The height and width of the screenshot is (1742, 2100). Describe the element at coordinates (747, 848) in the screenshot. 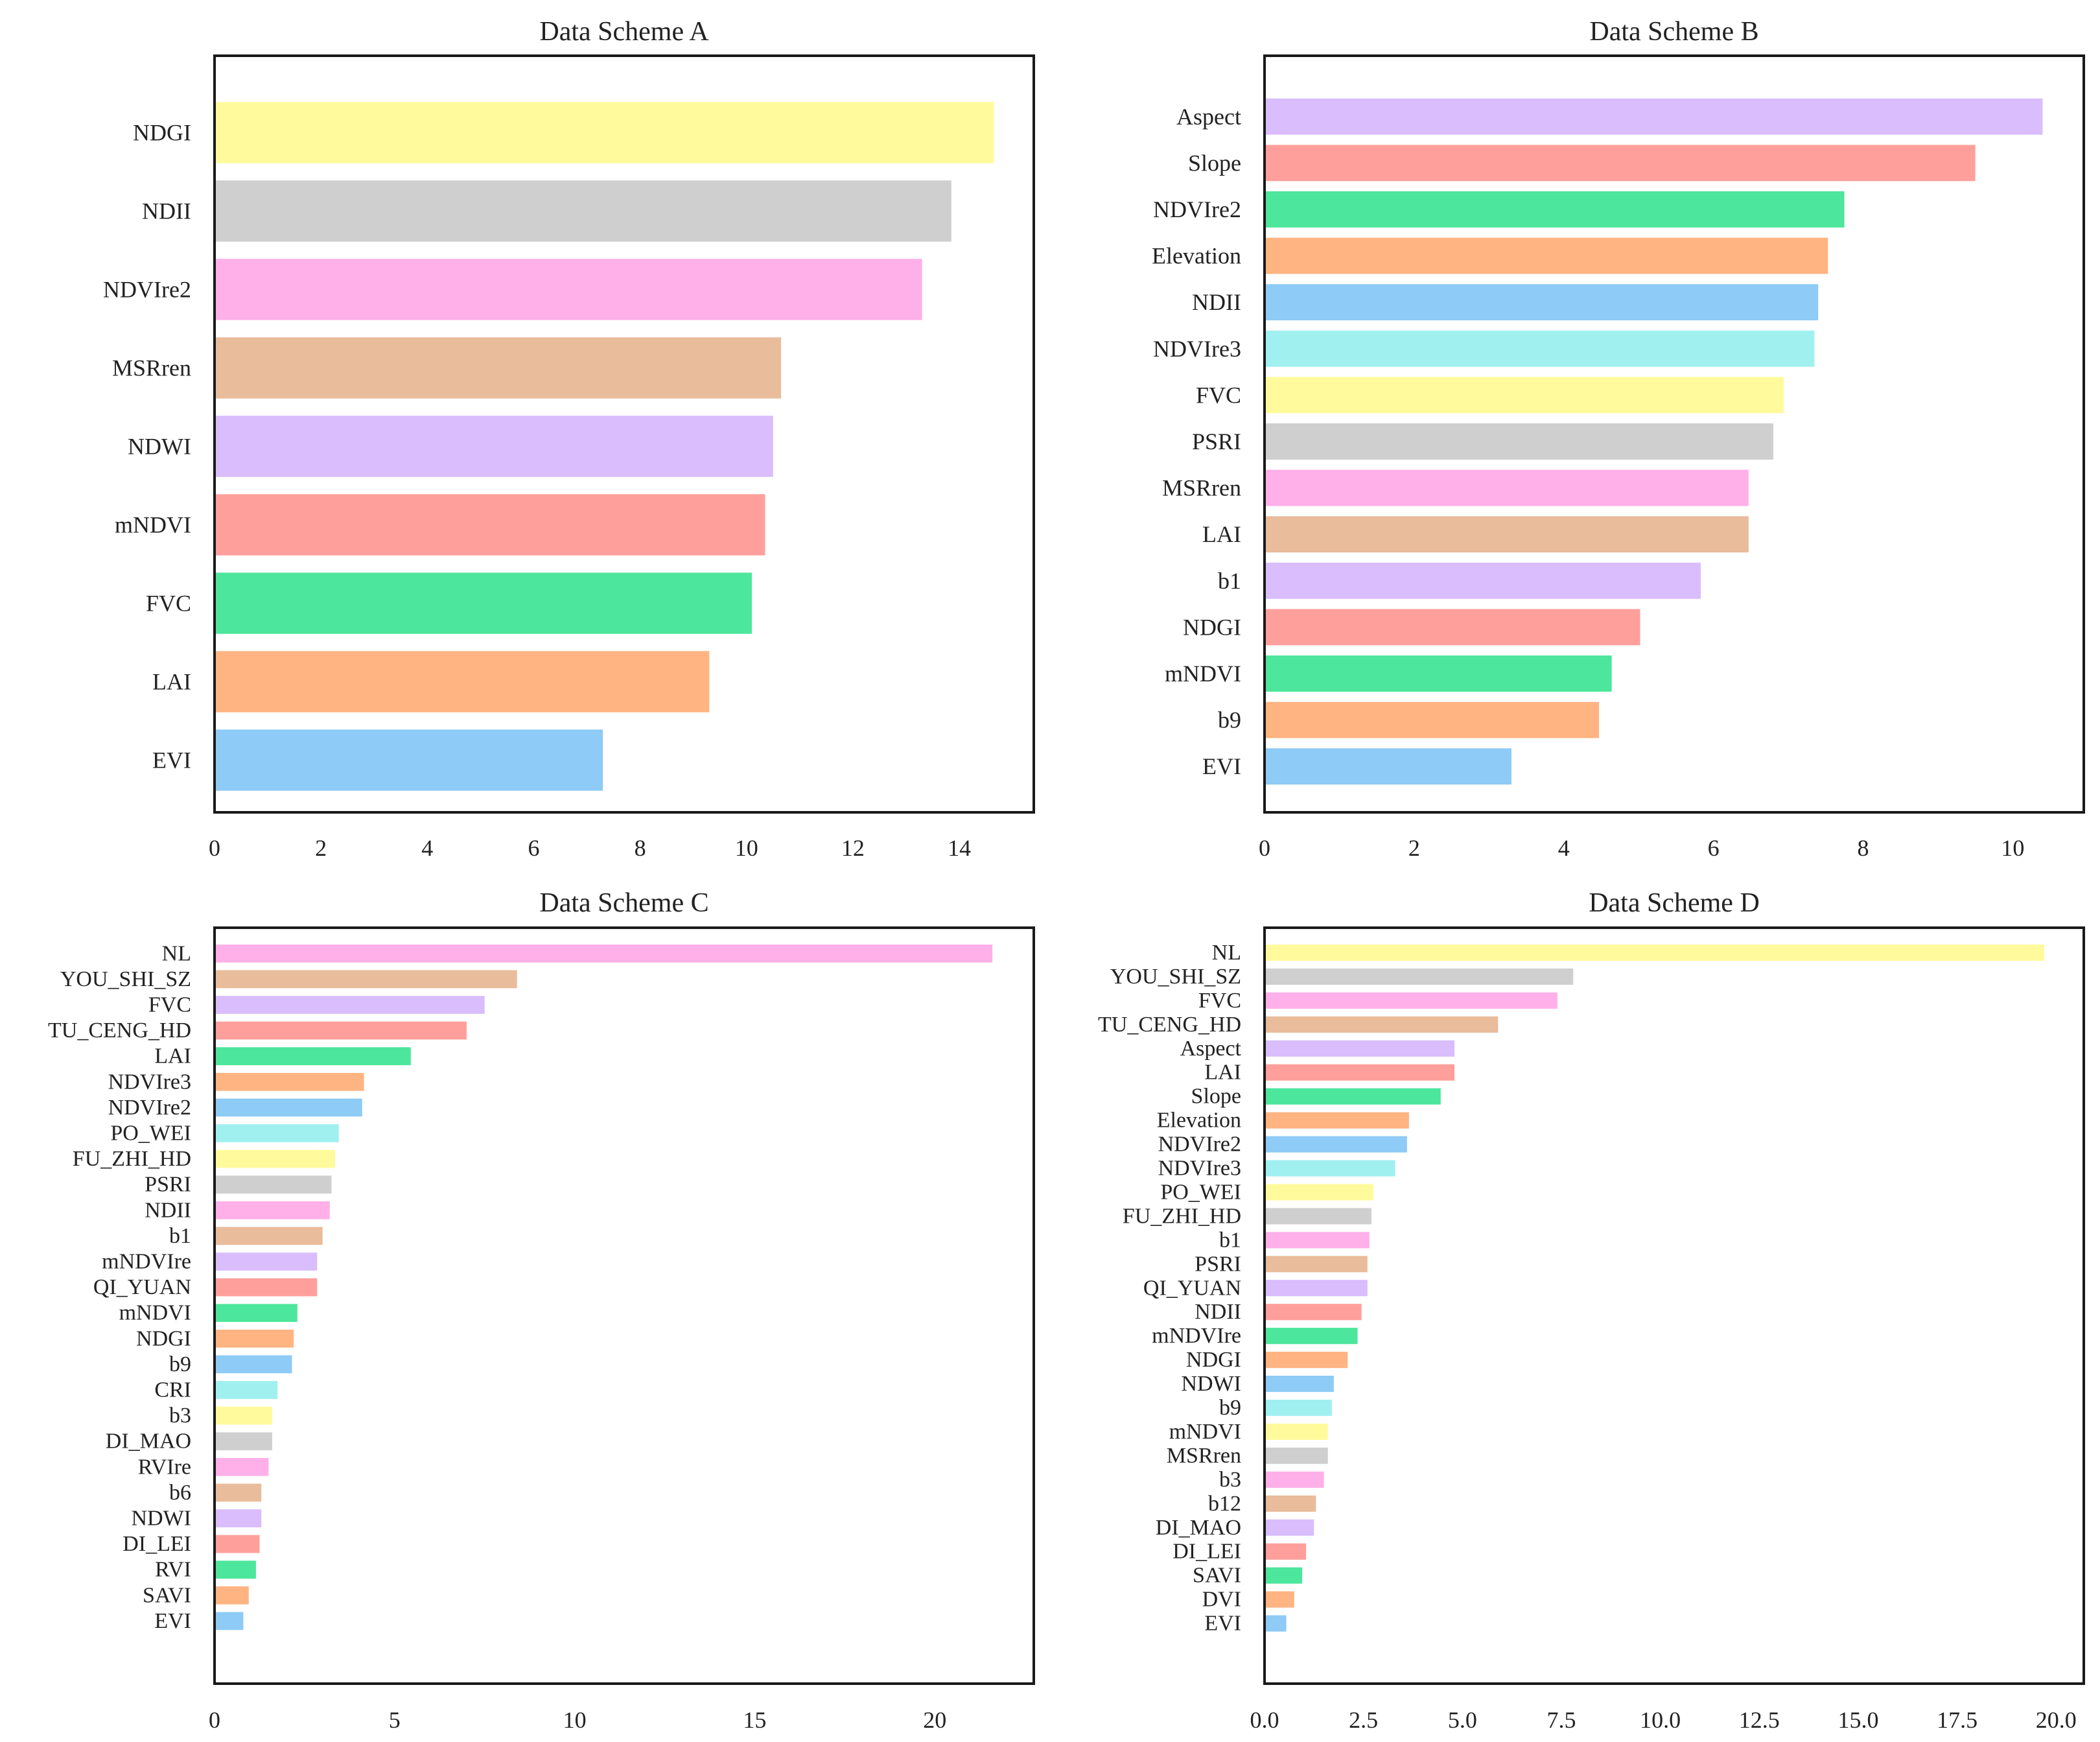

I see `x-tick-label: 10` at that location.